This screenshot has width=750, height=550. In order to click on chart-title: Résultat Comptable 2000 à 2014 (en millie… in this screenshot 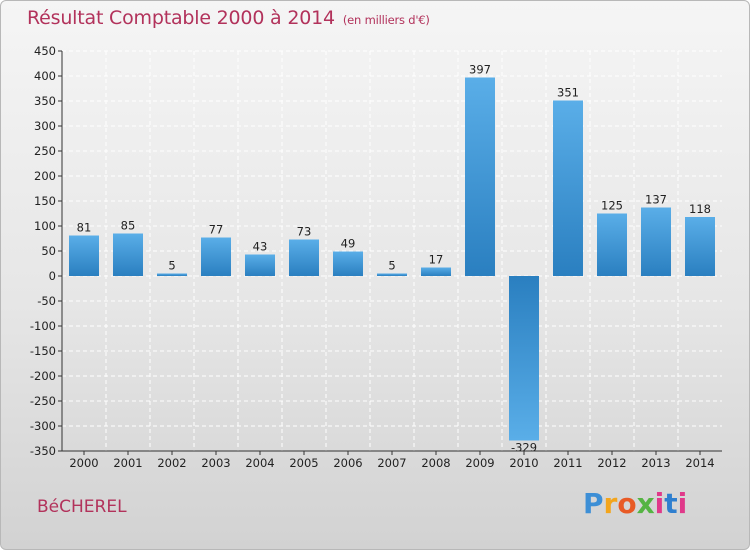, I will do `click(228, 18)`.